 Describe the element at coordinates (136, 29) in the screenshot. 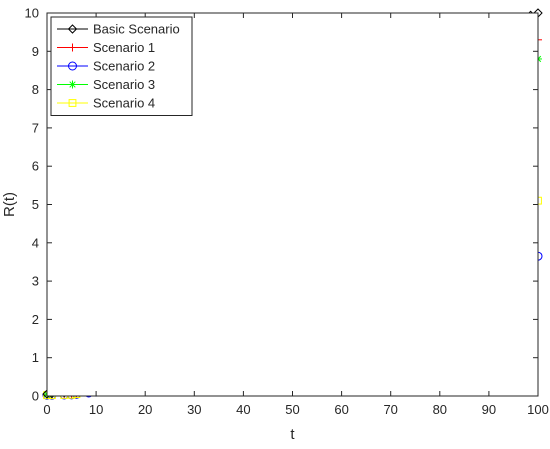

I see `legend-label: Basic Scenario` at that location.